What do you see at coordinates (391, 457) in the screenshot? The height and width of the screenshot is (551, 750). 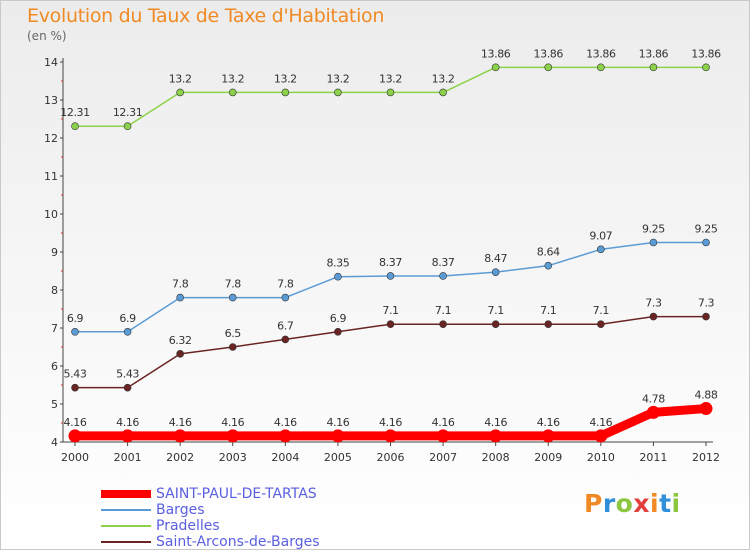 I see `x-tick-label: 2006` at bounding box center [391, 457].